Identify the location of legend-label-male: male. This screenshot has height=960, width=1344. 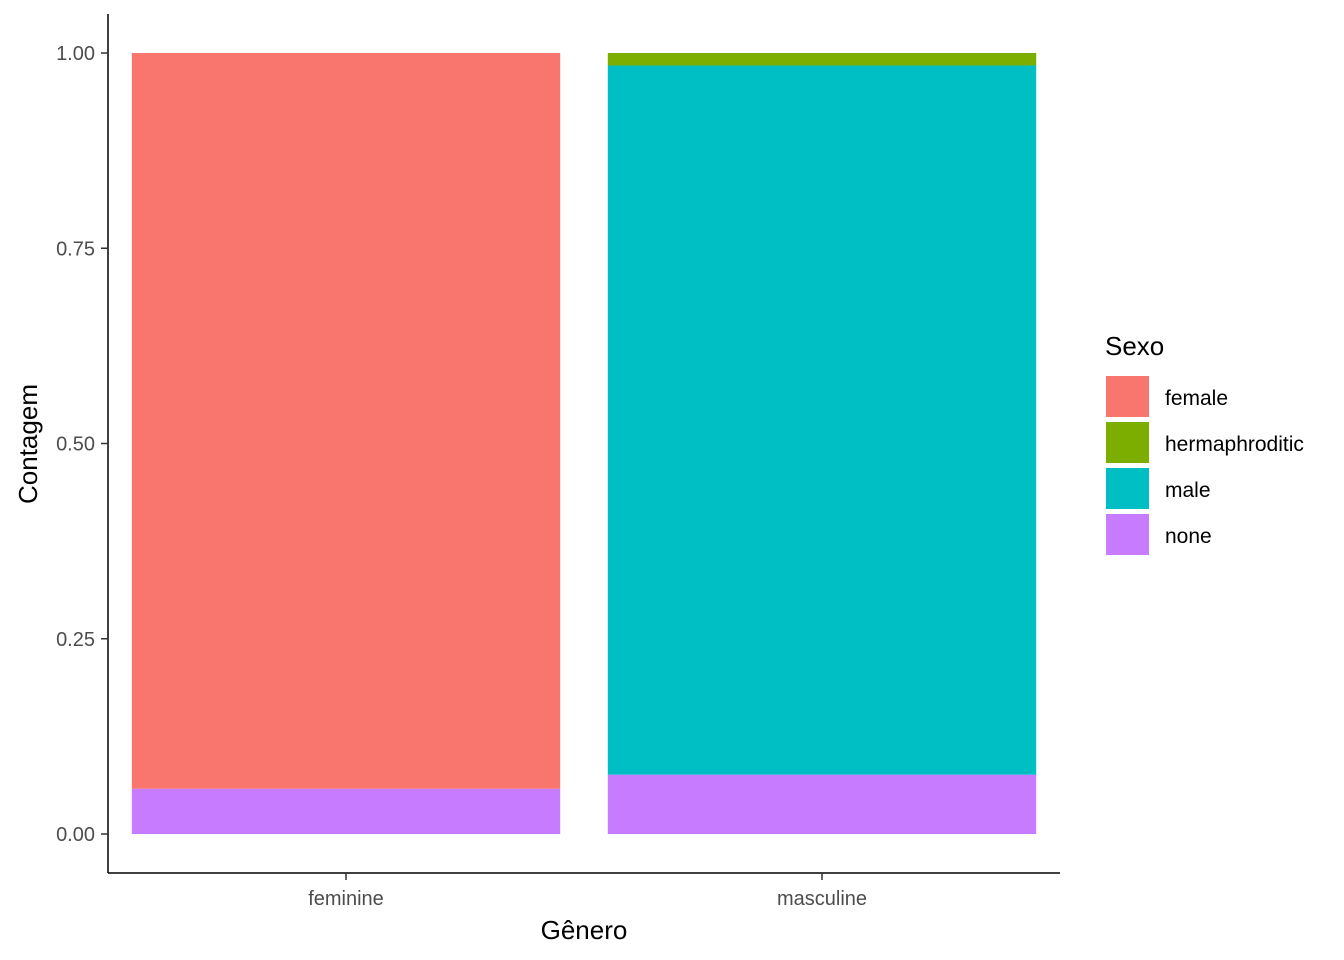
(1188, 490).